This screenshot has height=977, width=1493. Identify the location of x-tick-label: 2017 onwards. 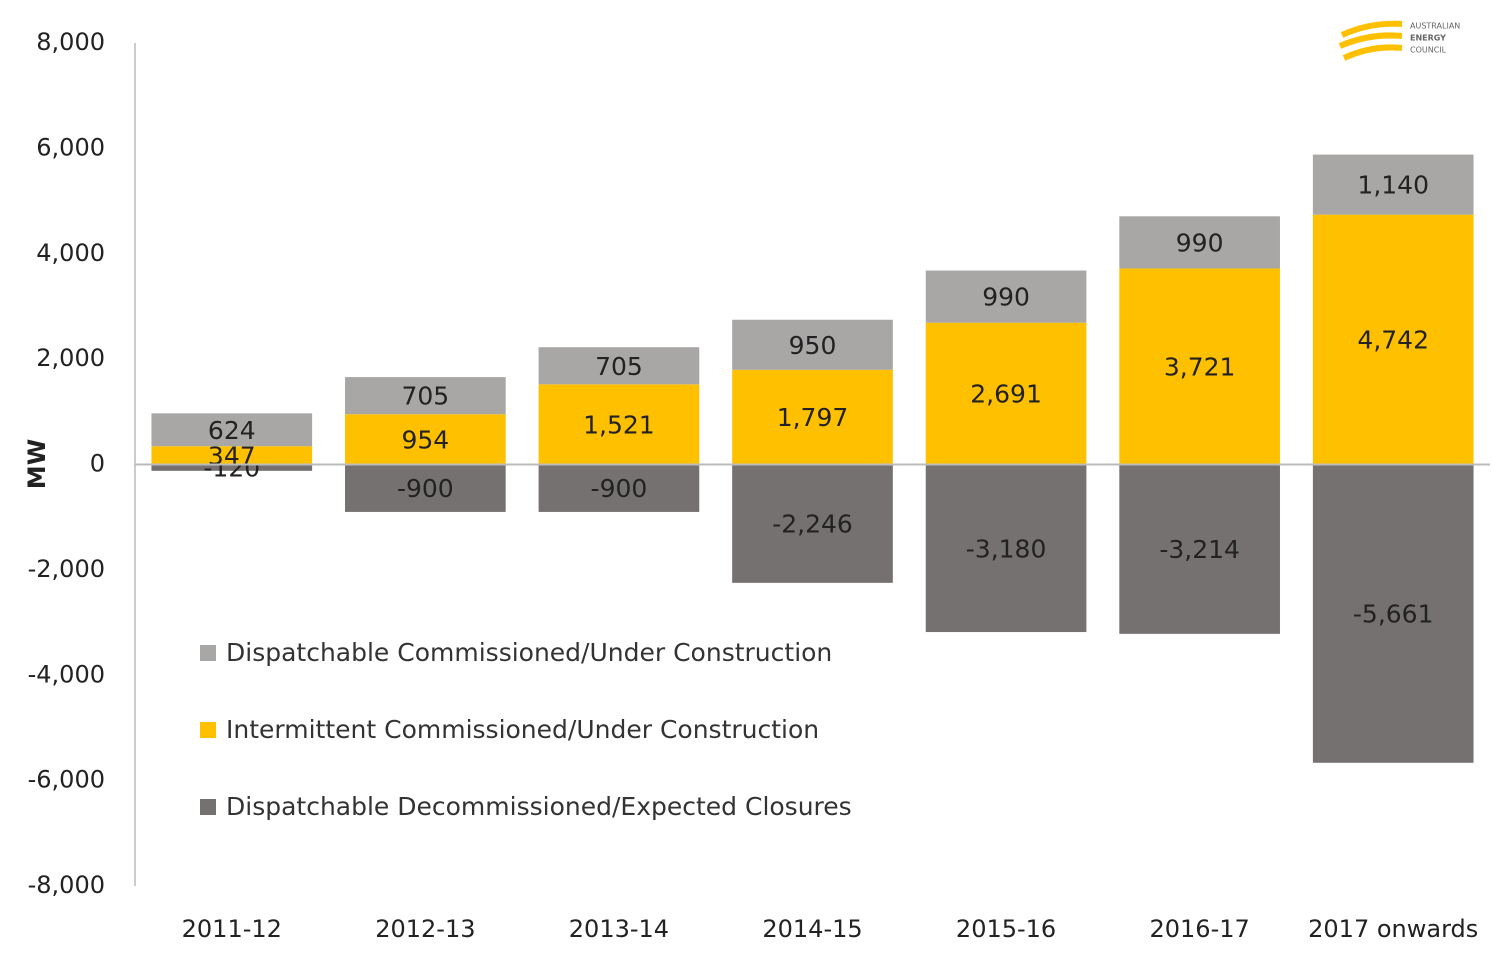
(1393, 929).